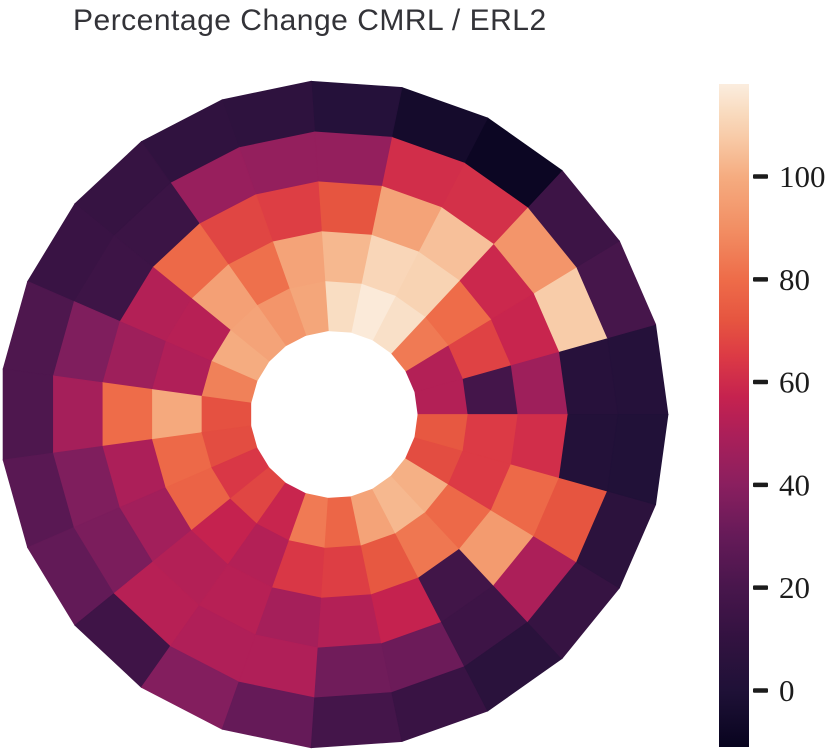 The image size is (830, 754). I want to click on page-title: Percentage Change CMRL / ERL2, so click(310, 20).